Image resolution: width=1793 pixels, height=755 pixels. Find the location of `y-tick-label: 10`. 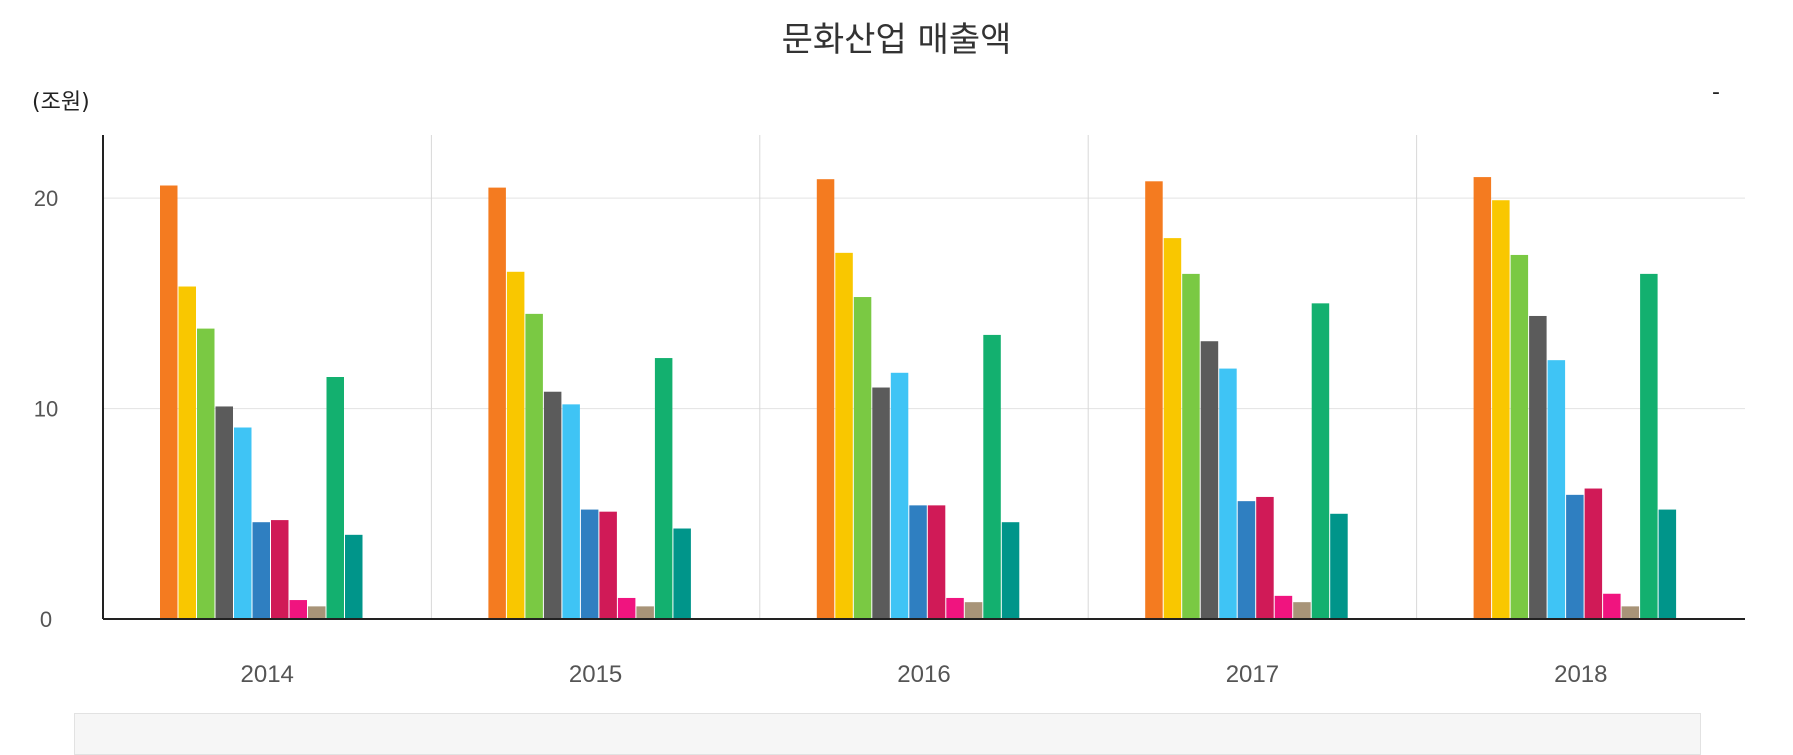

y-tick-label: 10 is located at coordinates (46, 409).